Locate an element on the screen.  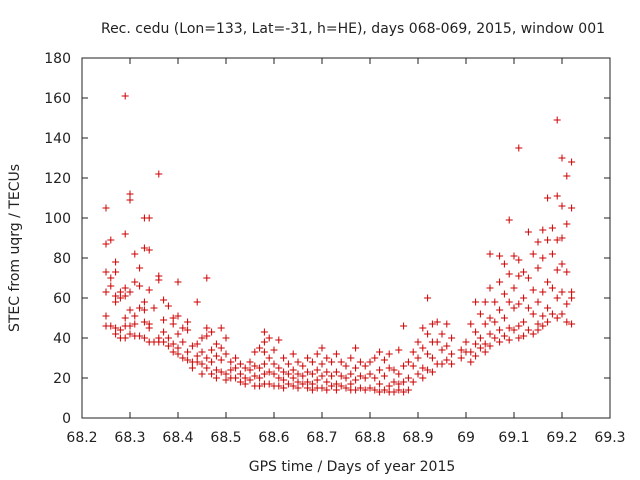
x-tick-label: 69.1 is located at coordinates (513, 438).